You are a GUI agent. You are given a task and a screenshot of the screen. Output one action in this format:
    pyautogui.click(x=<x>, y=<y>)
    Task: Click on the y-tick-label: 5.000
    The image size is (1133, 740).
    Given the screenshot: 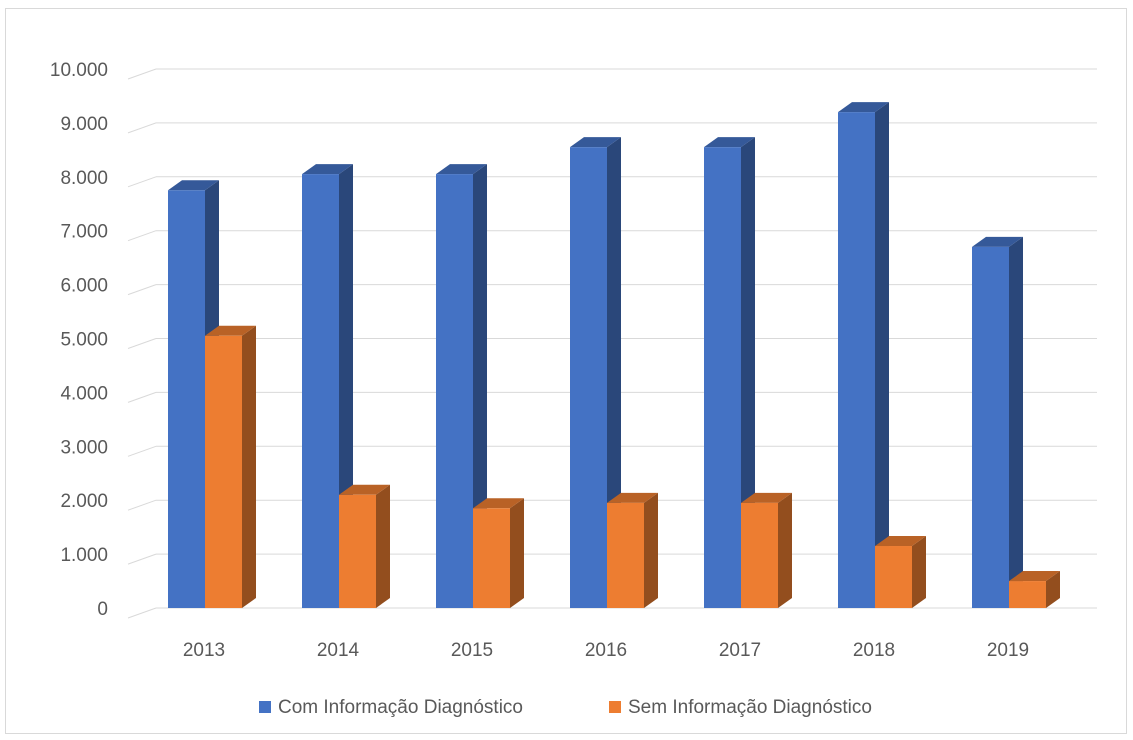 What is the action you would take?
    pyautogui.click(x=84, y=340)
    